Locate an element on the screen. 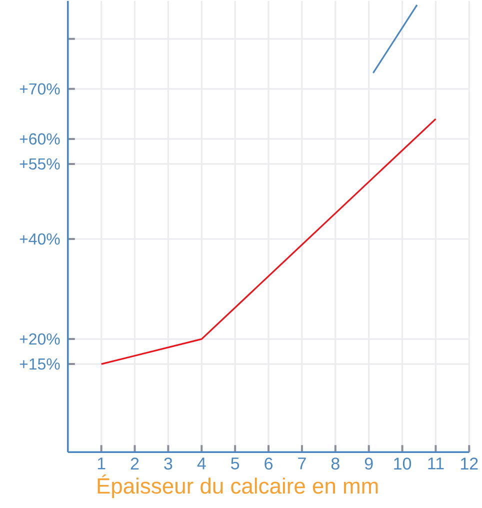 The image size is (482, 508). x-tick-label: 6 is located at coordinates (268, 464).